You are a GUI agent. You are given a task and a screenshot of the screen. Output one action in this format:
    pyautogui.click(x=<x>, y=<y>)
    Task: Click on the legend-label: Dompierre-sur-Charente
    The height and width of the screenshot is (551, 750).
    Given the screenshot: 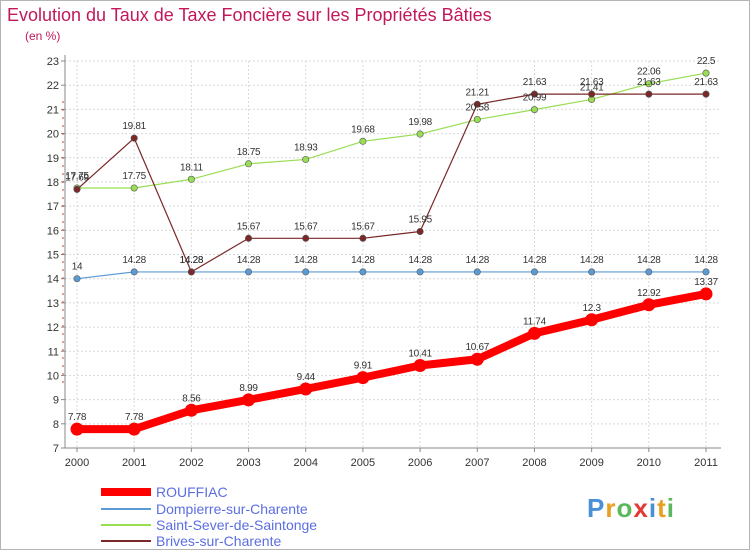 What is the action you would take?
    pyautogui.click(x=232, y=509)
    